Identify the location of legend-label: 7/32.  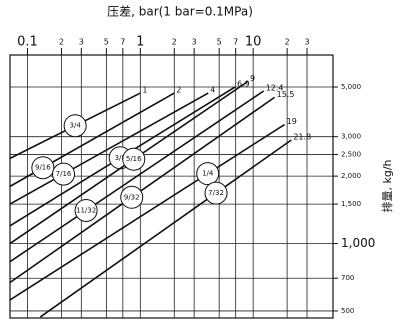
(216, 193).